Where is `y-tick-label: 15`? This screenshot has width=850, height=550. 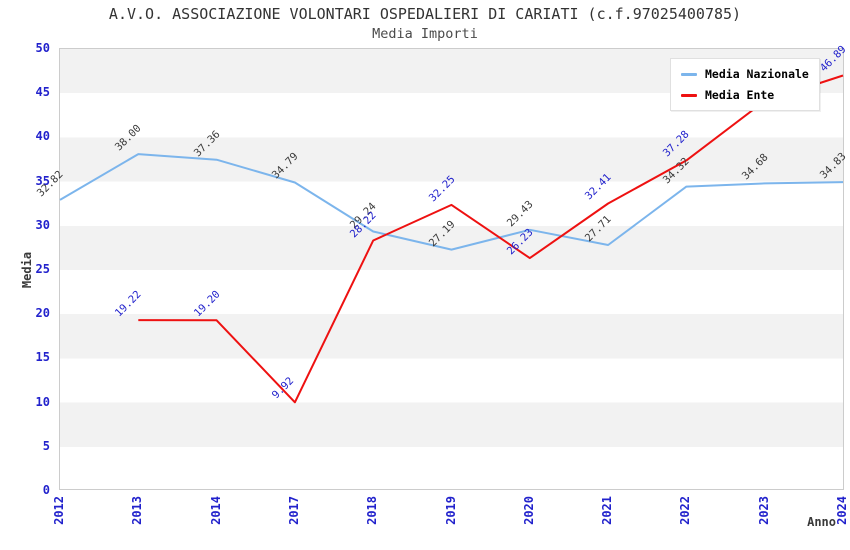
y-tick-label: 15 is located at coordinates (42, 357).